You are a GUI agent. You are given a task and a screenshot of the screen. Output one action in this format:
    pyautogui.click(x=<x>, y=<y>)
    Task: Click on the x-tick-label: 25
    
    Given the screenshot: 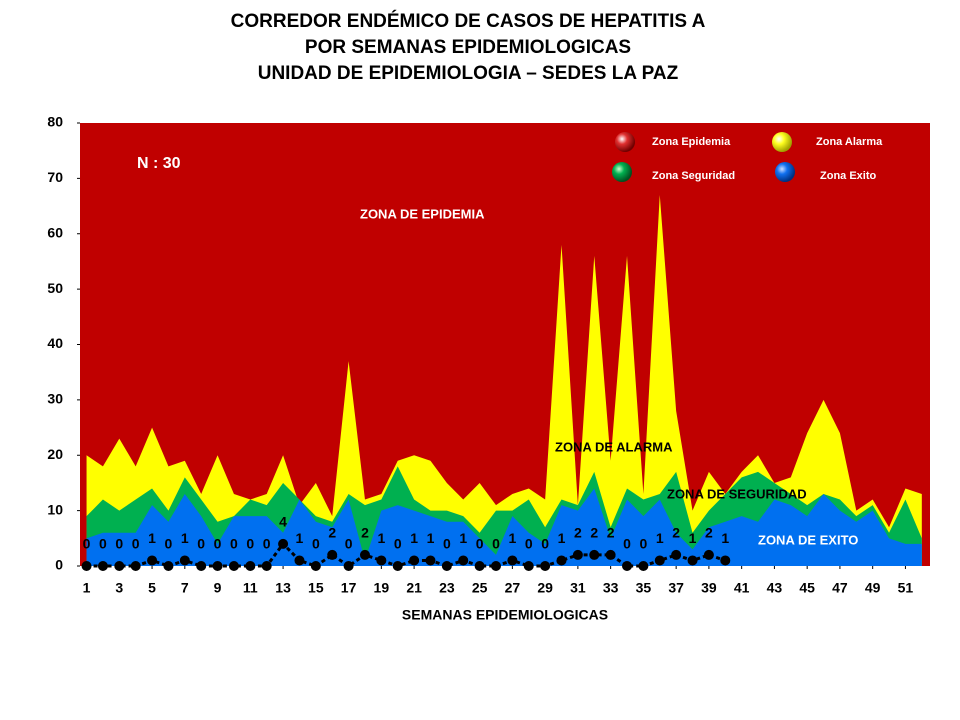 What is the action you would take?
    pyautogui.click(x=480, y=588)
    